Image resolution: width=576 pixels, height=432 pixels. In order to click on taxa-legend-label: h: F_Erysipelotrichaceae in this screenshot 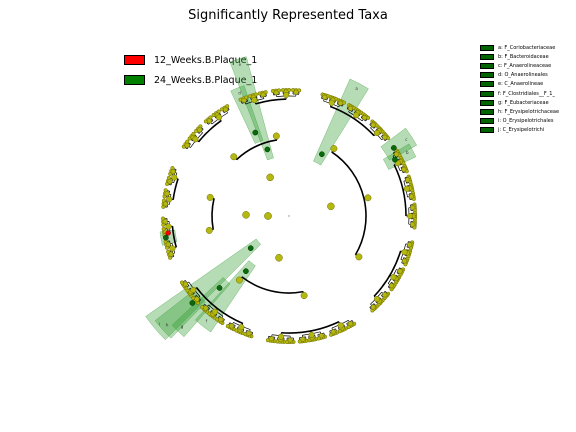, I will do `click(529, 111)`.